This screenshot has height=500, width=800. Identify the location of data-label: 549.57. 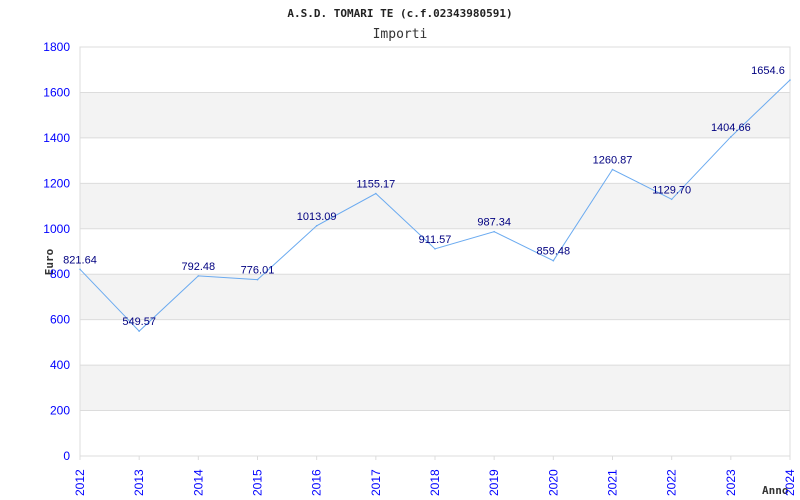
(139, 322).